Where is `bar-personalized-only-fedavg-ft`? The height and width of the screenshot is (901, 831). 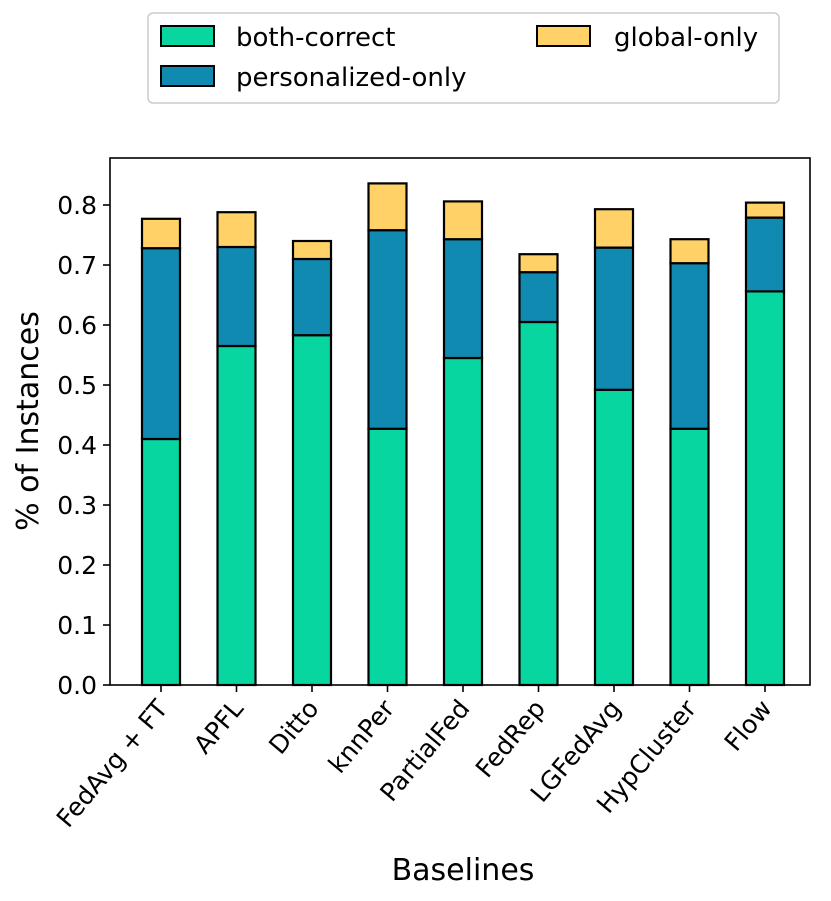 bar-personalized-only-fedavg-ft is located at coordinates (161, 344).